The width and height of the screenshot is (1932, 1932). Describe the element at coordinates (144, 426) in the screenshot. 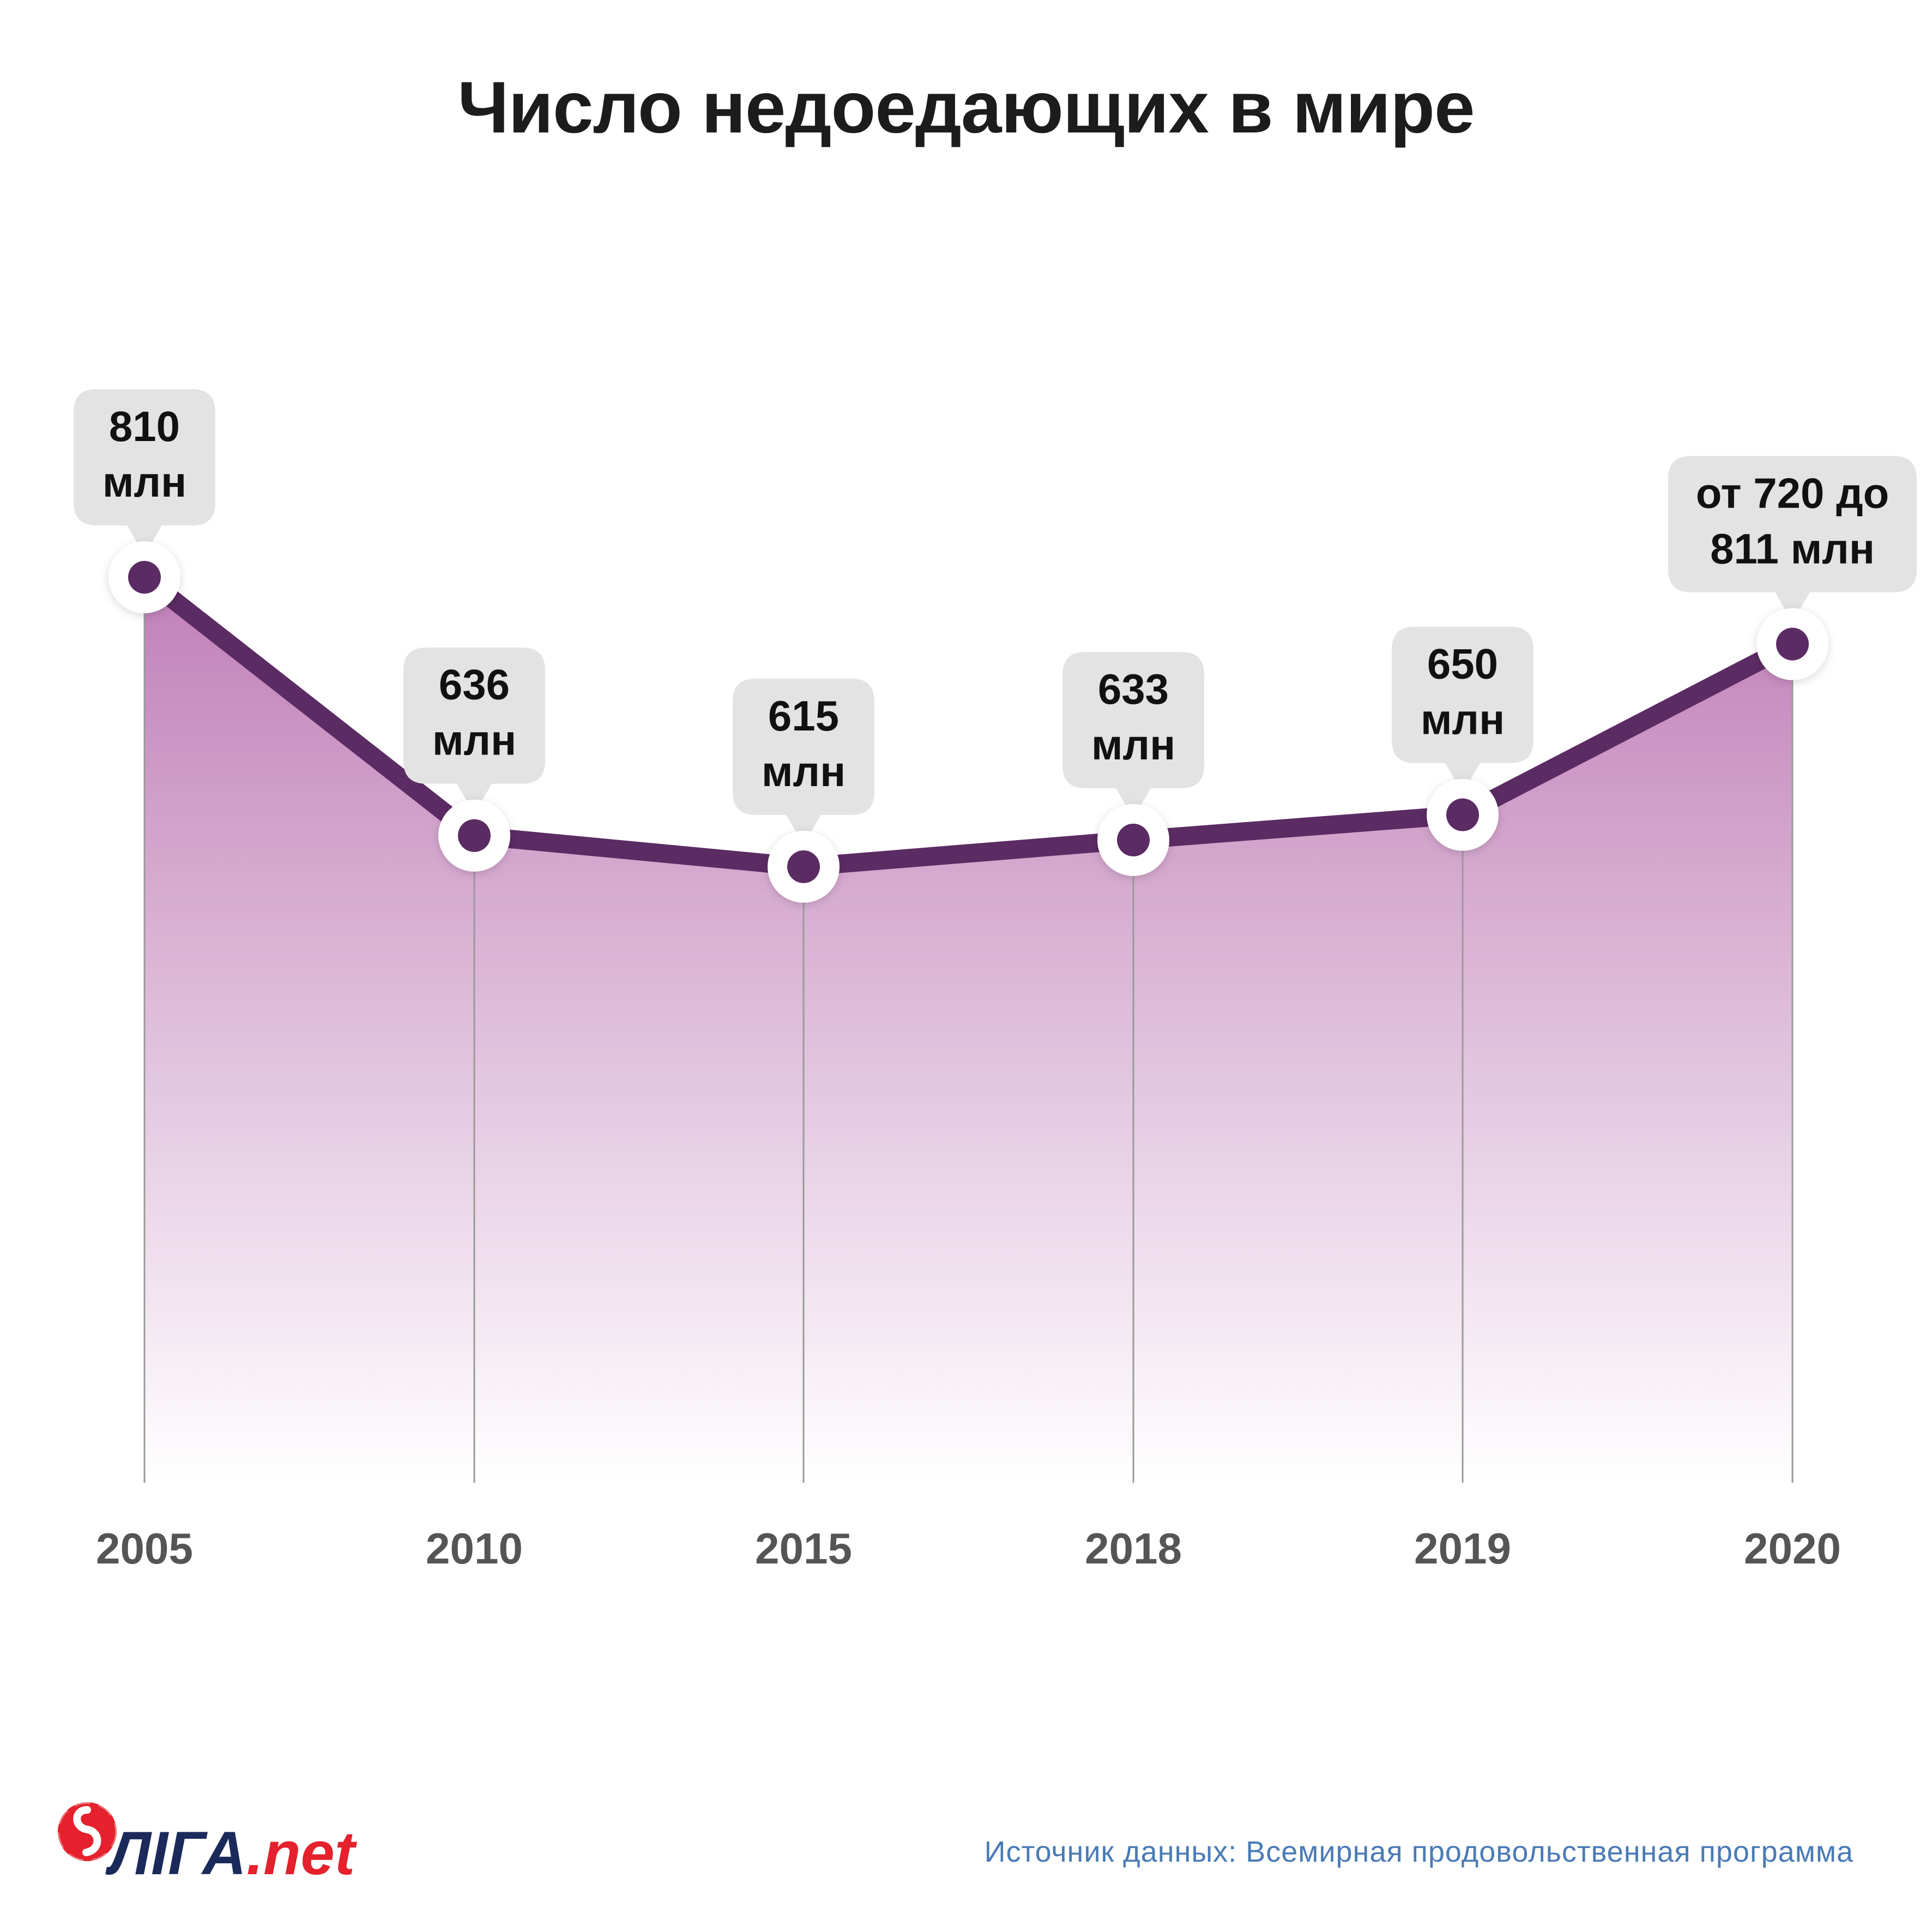

I see `data-label-2005-line1: 810` at that location.